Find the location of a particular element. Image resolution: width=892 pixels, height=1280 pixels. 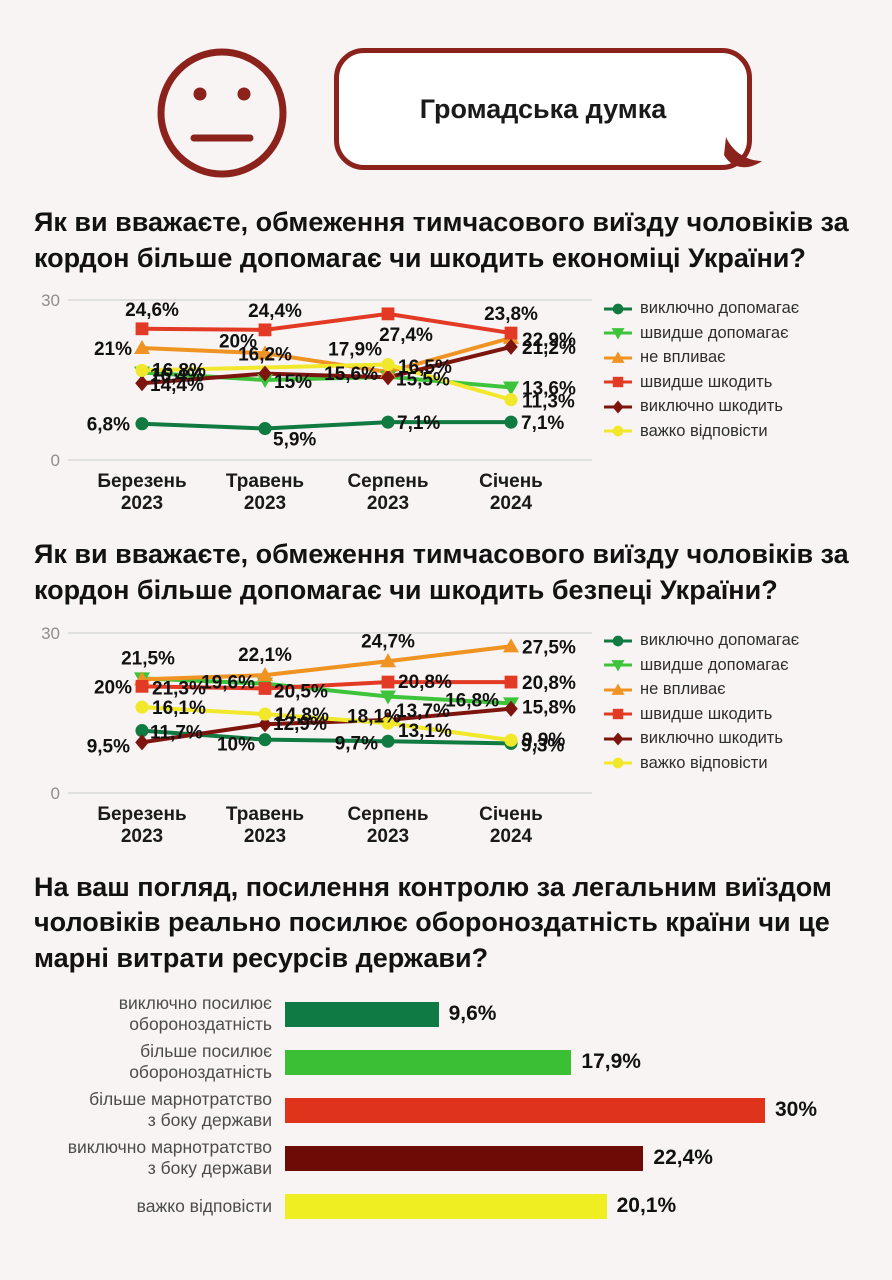

svg-text: 9,5% is located at coordinates (108, 746).